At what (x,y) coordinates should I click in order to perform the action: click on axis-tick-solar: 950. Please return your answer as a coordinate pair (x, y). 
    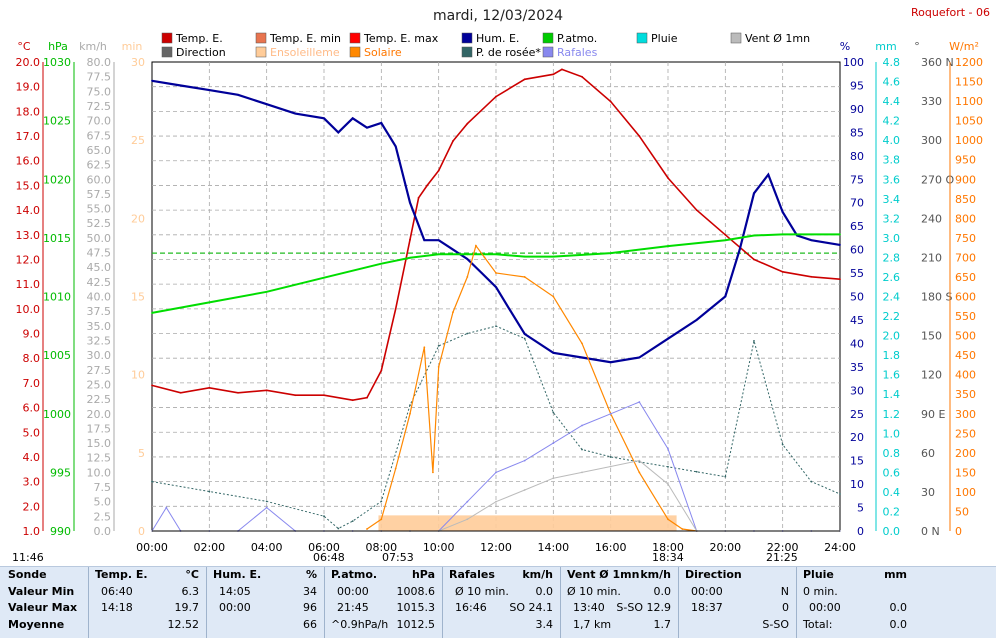
    Looking at the image, I should click on (965, 160).